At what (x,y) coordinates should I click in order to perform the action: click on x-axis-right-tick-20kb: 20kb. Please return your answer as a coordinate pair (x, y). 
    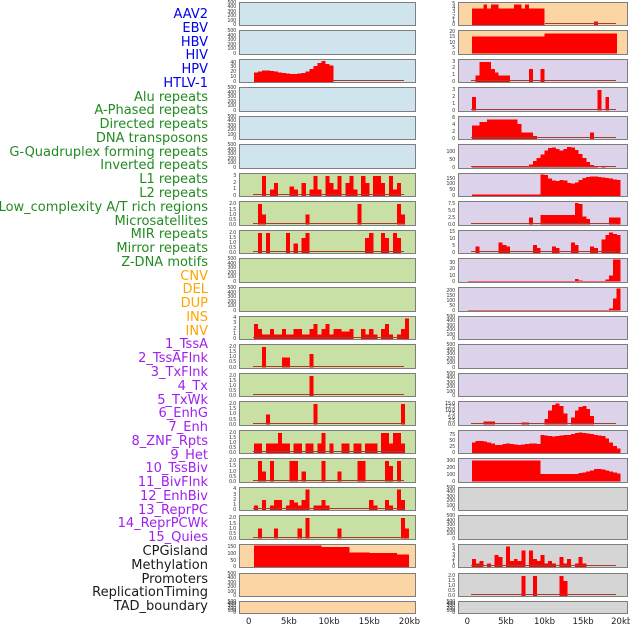
    Looking at the image, I should click on (620, 622).